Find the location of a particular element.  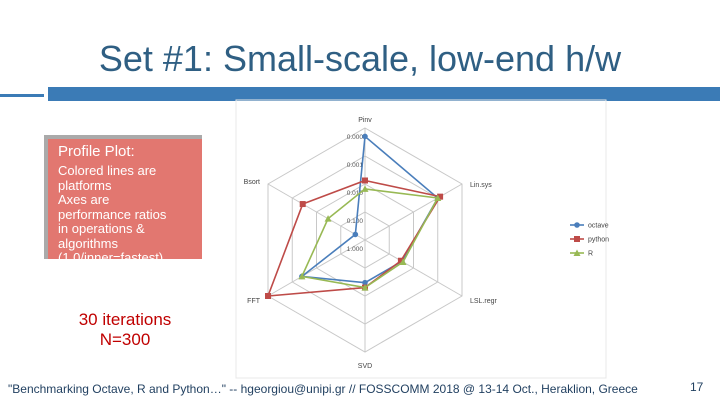

legend-marker-octave is located at coordinates (577, 225).